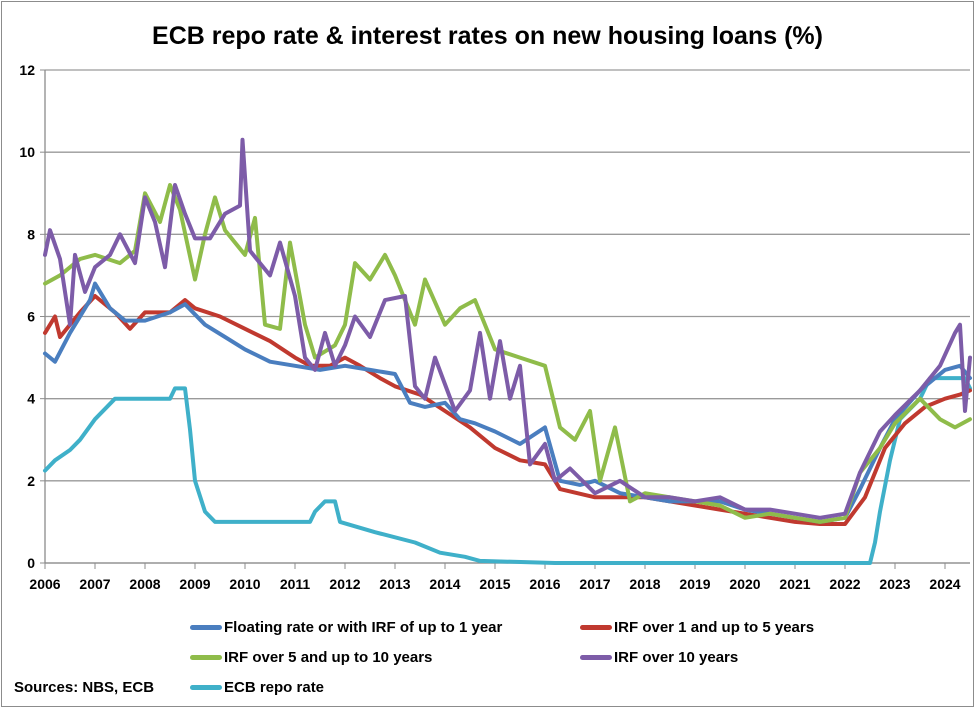 The width and height of the screenshot is (975, 708). What do you see at coordinates (844, 584) in the screenshot?
I see `x-tick-label: 2022` at bounding box center [844, 584].